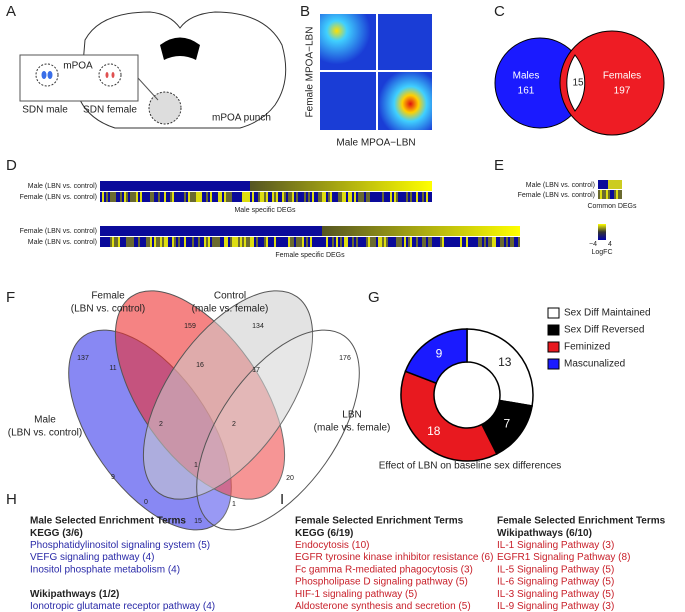 The width and height of the screenshot is (685, 612). What do you see at coordinates (563, 557) in the screenshot?
I see `term: EGFR1 Signaling Pathway (8)` at bounding box center [563, 557].